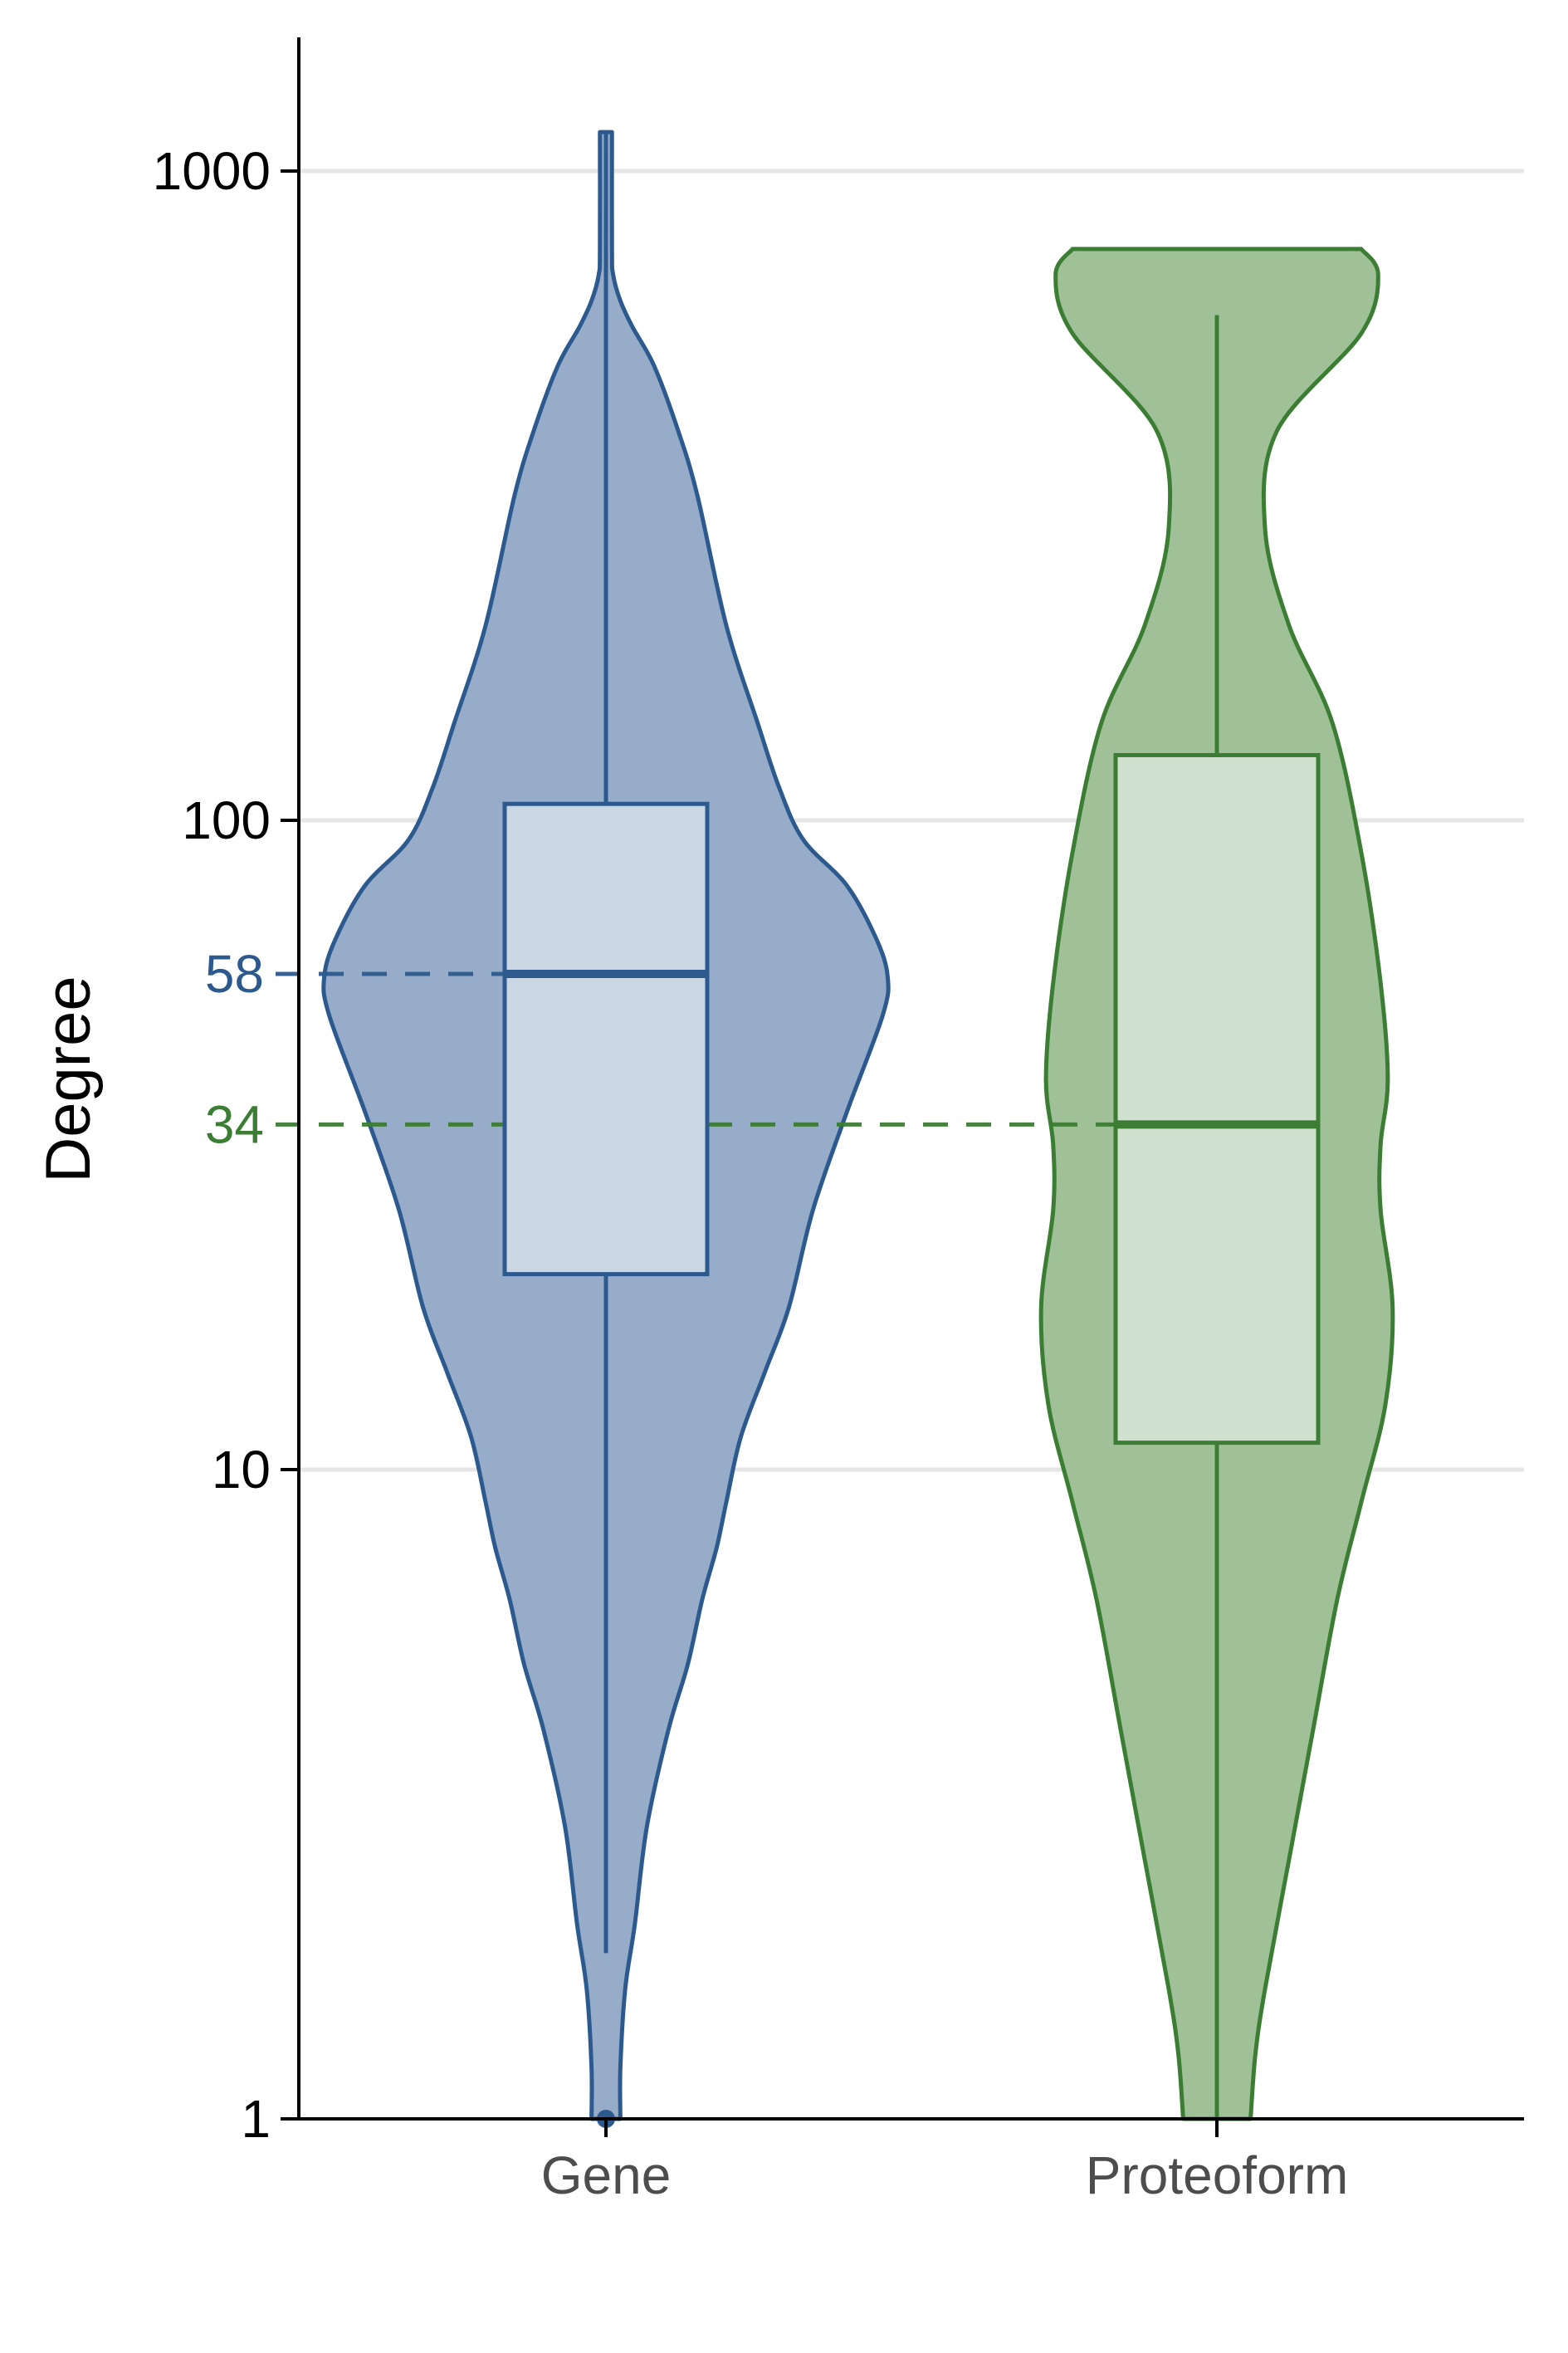 This screenshot has height=2353, width=1568. Describe the element at coordinates (606, 1039) in the screenshot. I see `box-gene` at that location.